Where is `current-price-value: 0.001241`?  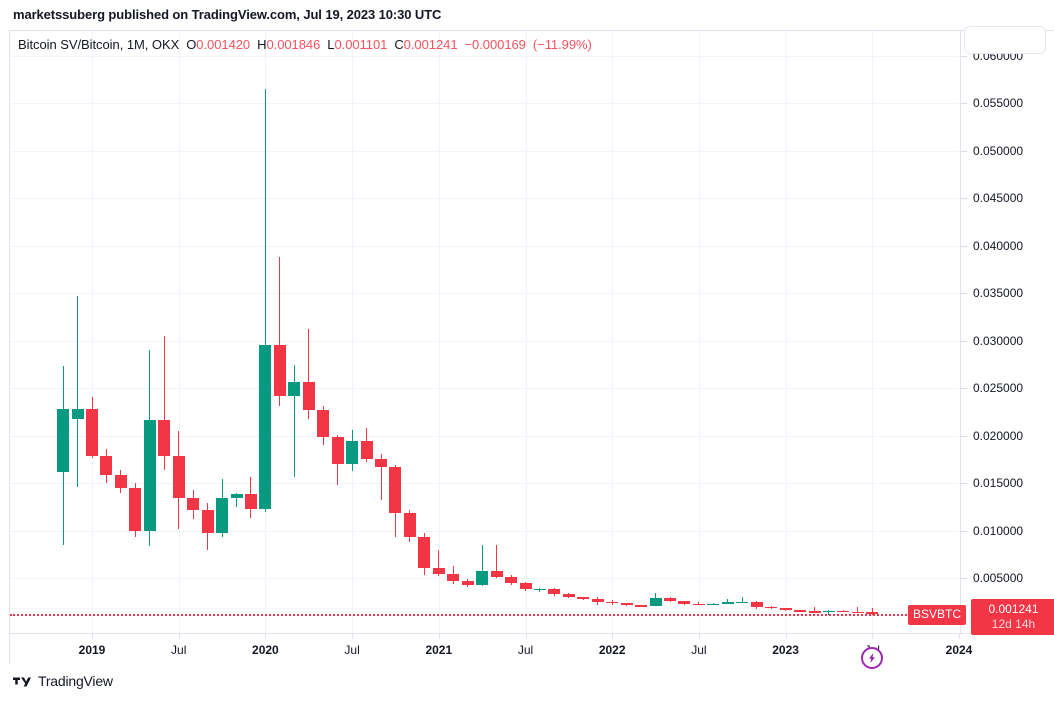
current-price-value: 0.001241 is located at coordinates (1013, 608).